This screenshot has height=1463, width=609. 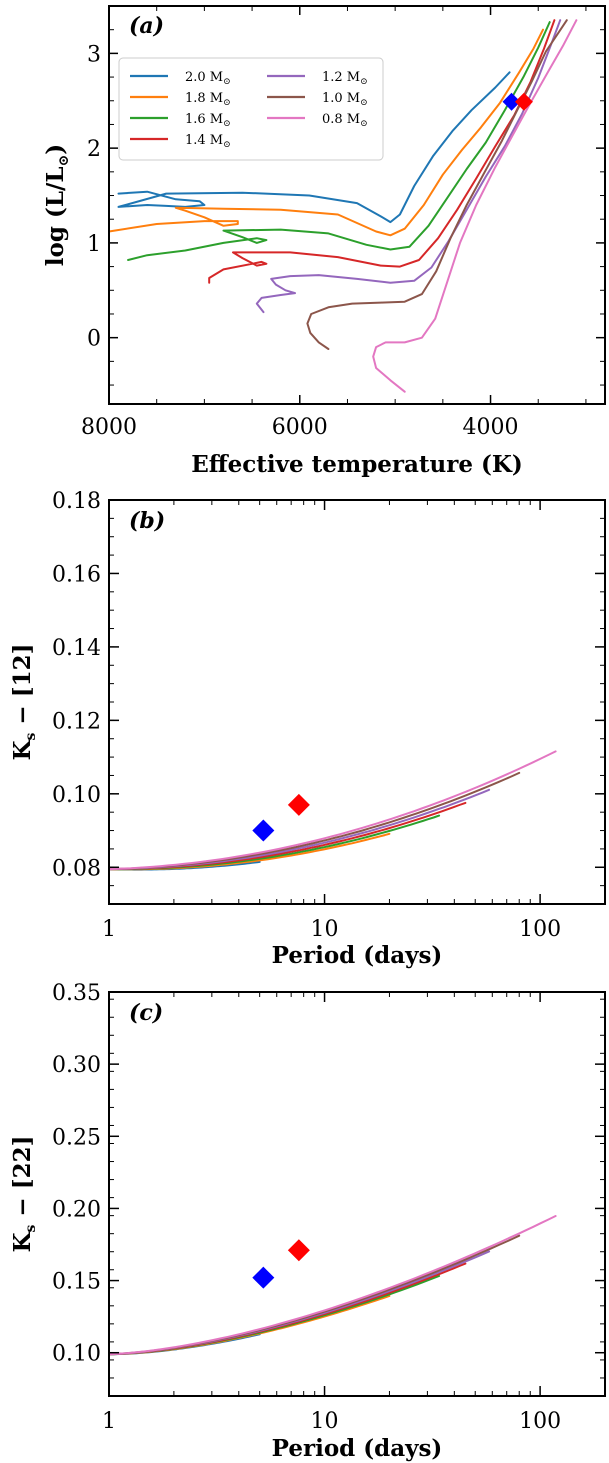 What do you see at coordinates (341, 77) in the screenshot?
I see `legend-mass: 1.2 M` at bounding box center [341, 77].